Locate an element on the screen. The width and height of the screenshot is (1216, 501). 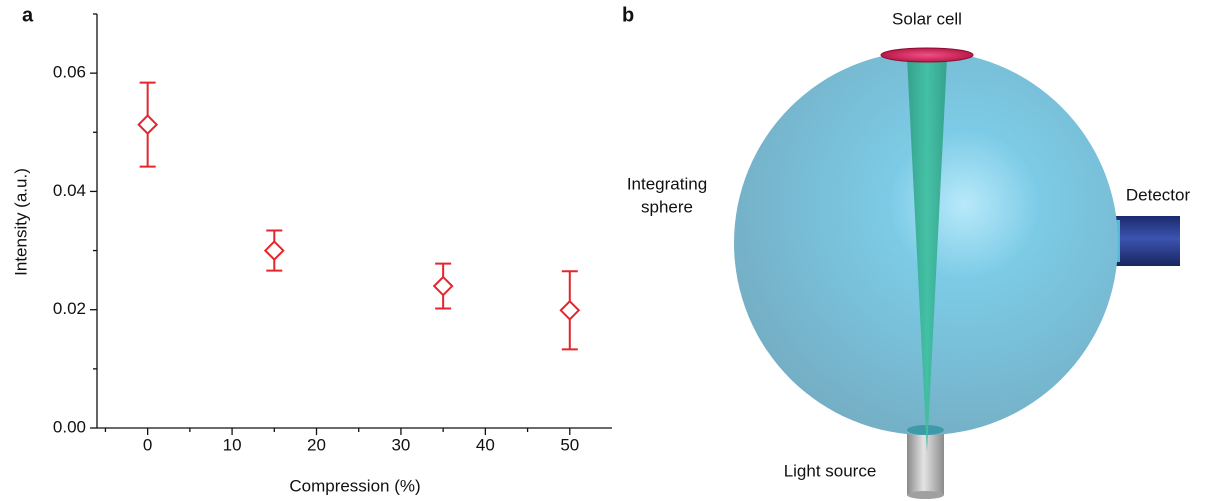
node-label: Detector is located at coordinates (1158, 194).